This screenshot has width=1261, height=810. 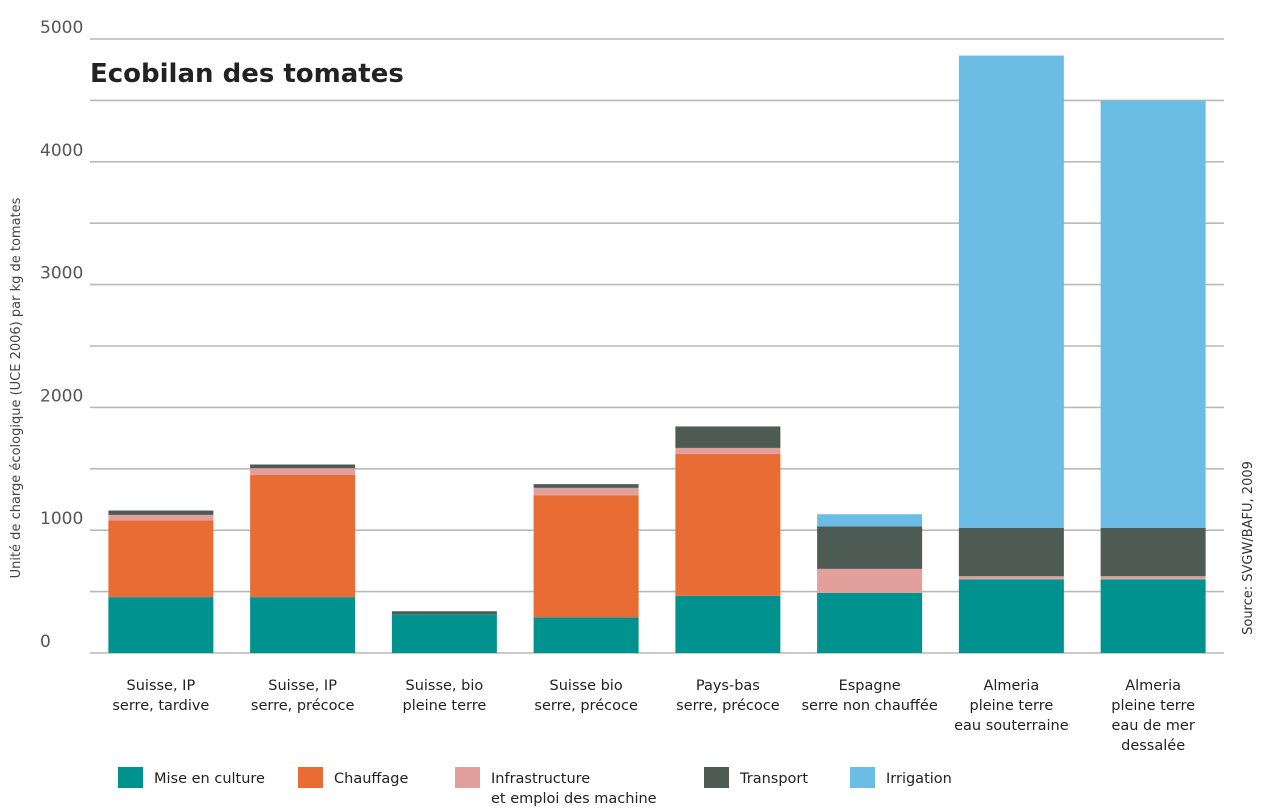 I want to click on legend-label: Mise en culture, so click(x=209, y=779).